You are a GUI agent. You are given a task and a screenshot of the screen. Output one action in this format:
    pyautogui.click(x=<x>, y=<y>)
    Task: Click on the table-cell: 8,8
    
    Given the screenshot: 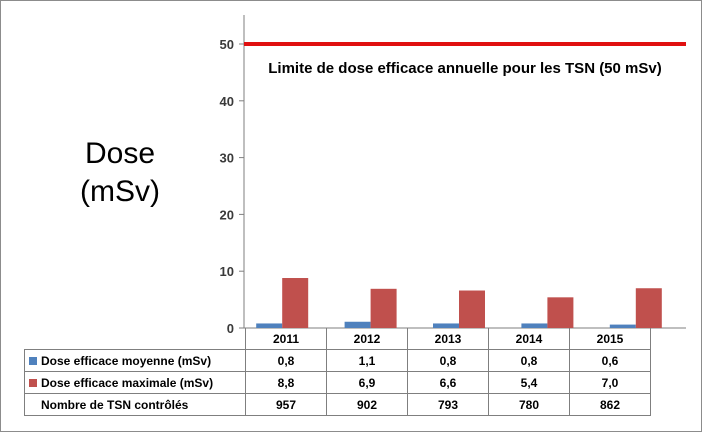 What is the action you would take?
    pyautogui.click(x=286, y=382)
    